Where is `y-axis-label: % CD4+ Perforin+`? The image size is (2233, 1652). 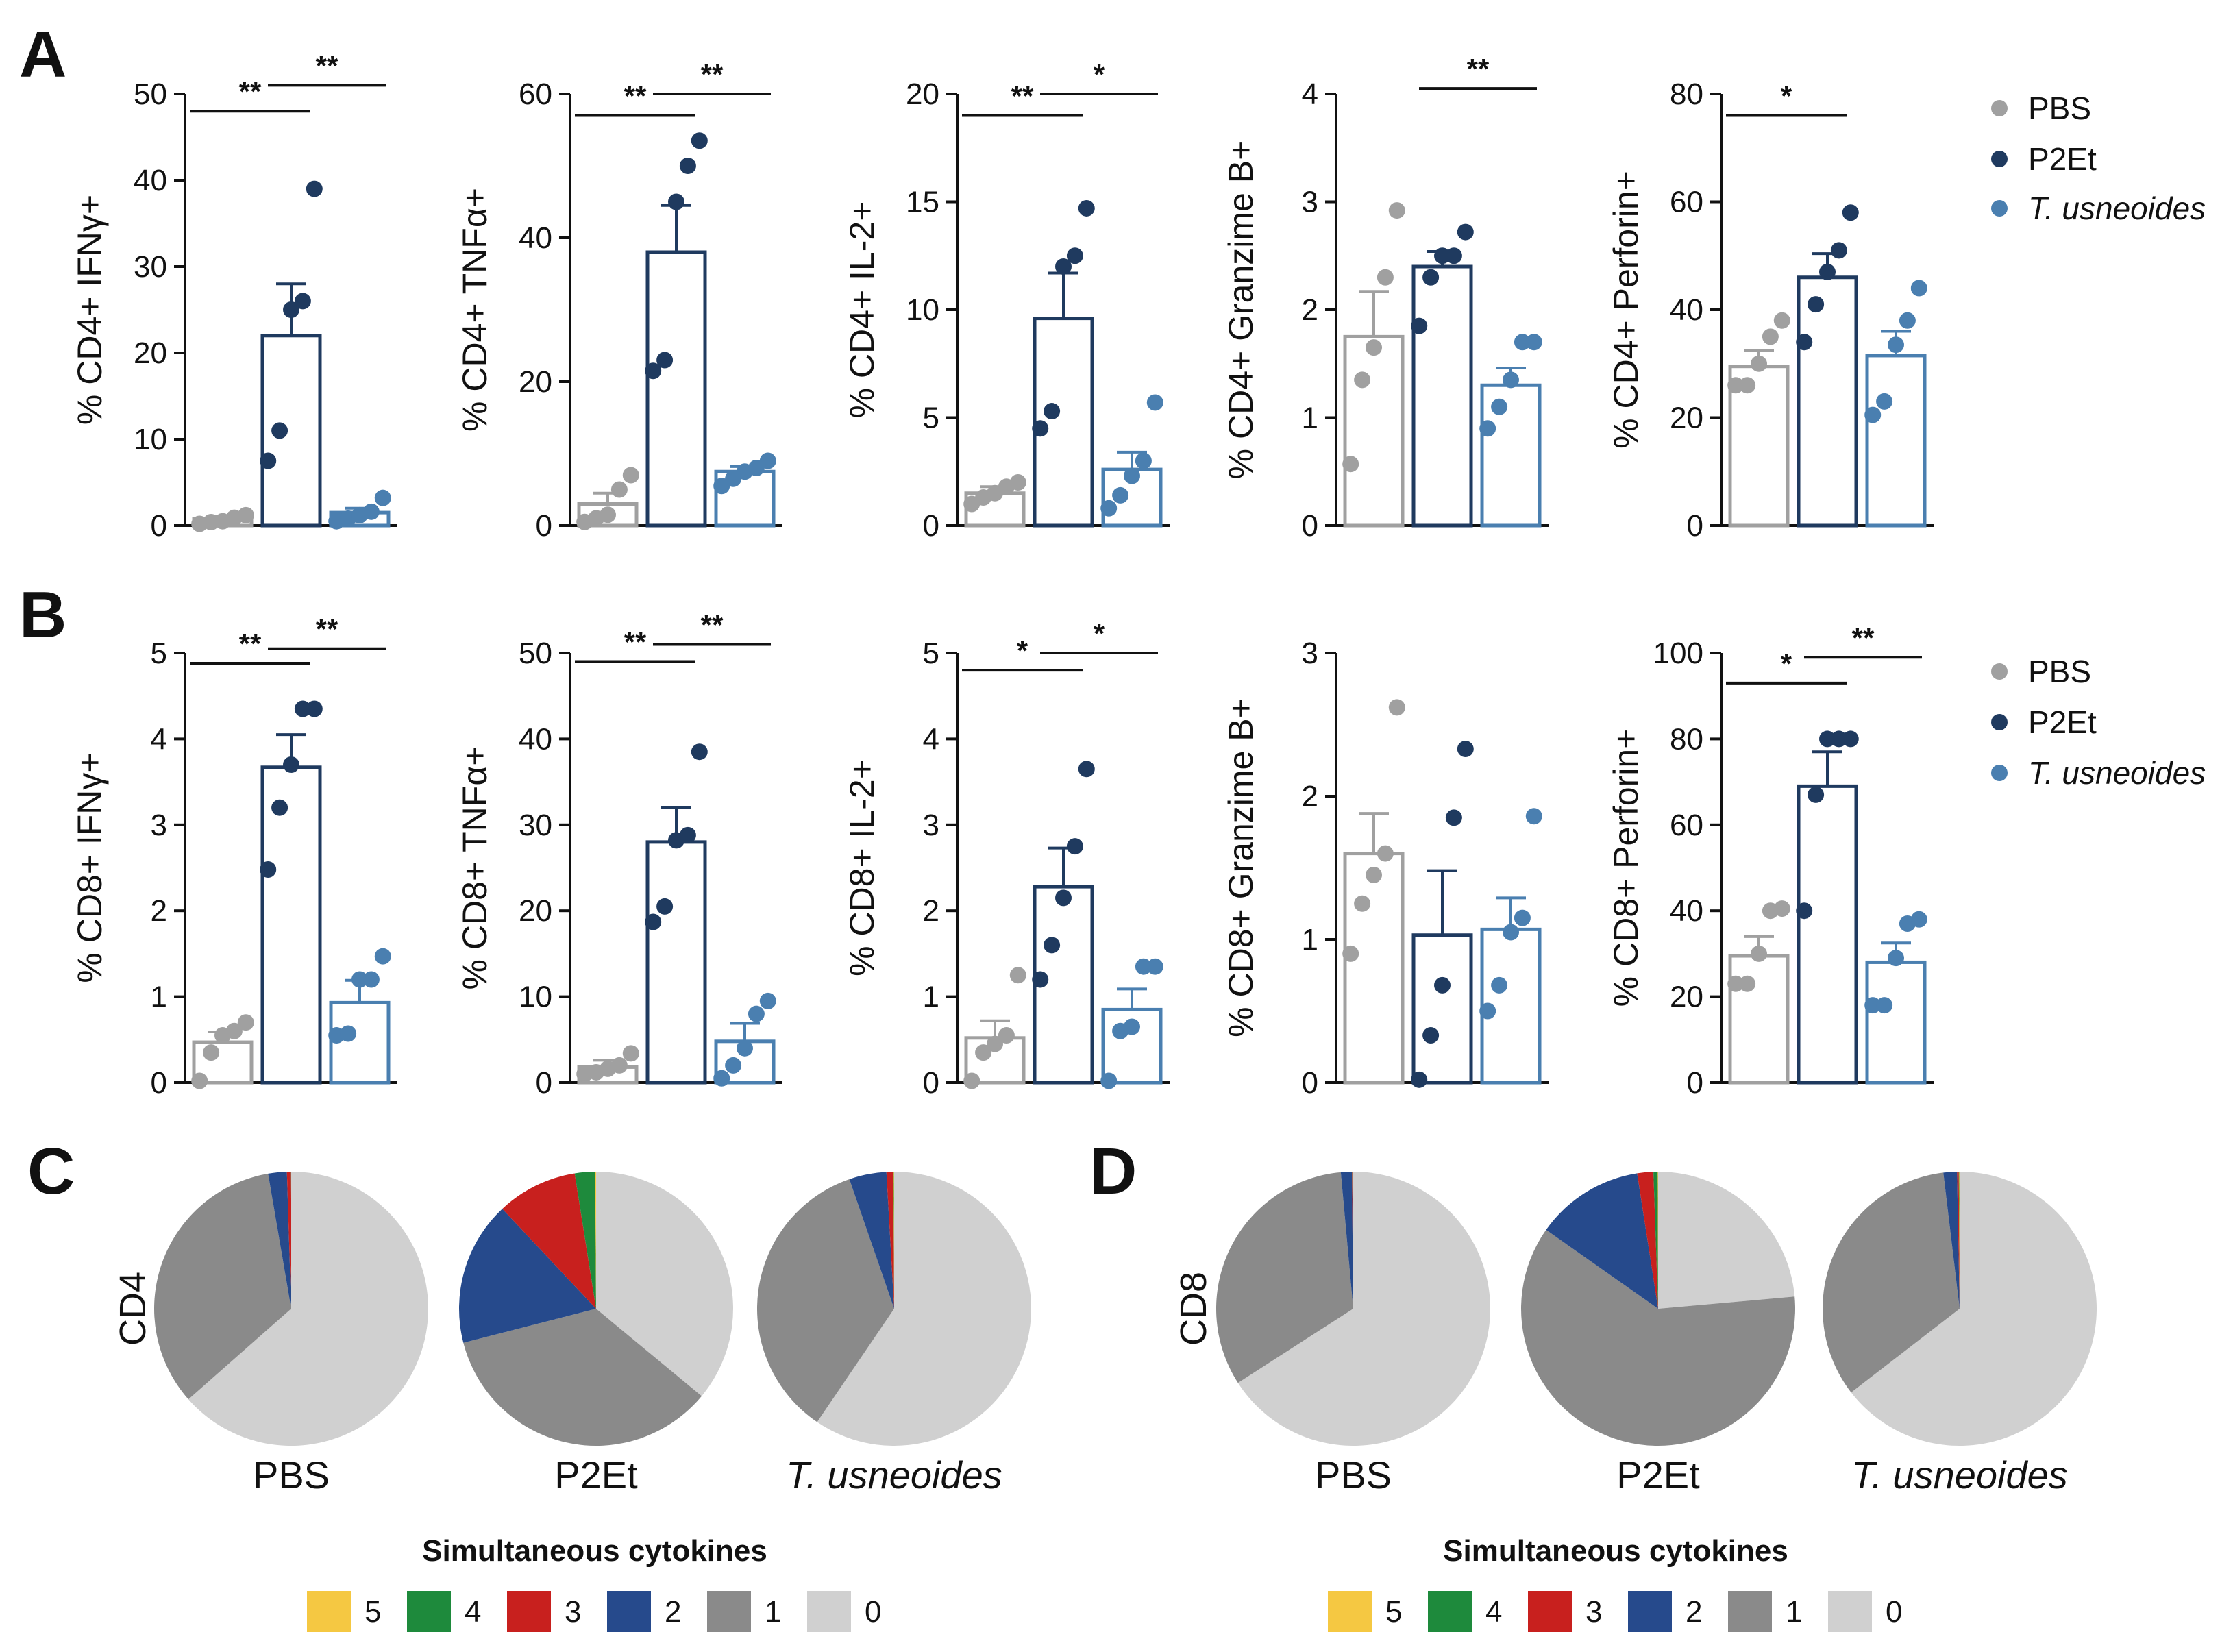
y-axis-label: % CD4+ Perforin+ is located at coordinates (1626, 310).